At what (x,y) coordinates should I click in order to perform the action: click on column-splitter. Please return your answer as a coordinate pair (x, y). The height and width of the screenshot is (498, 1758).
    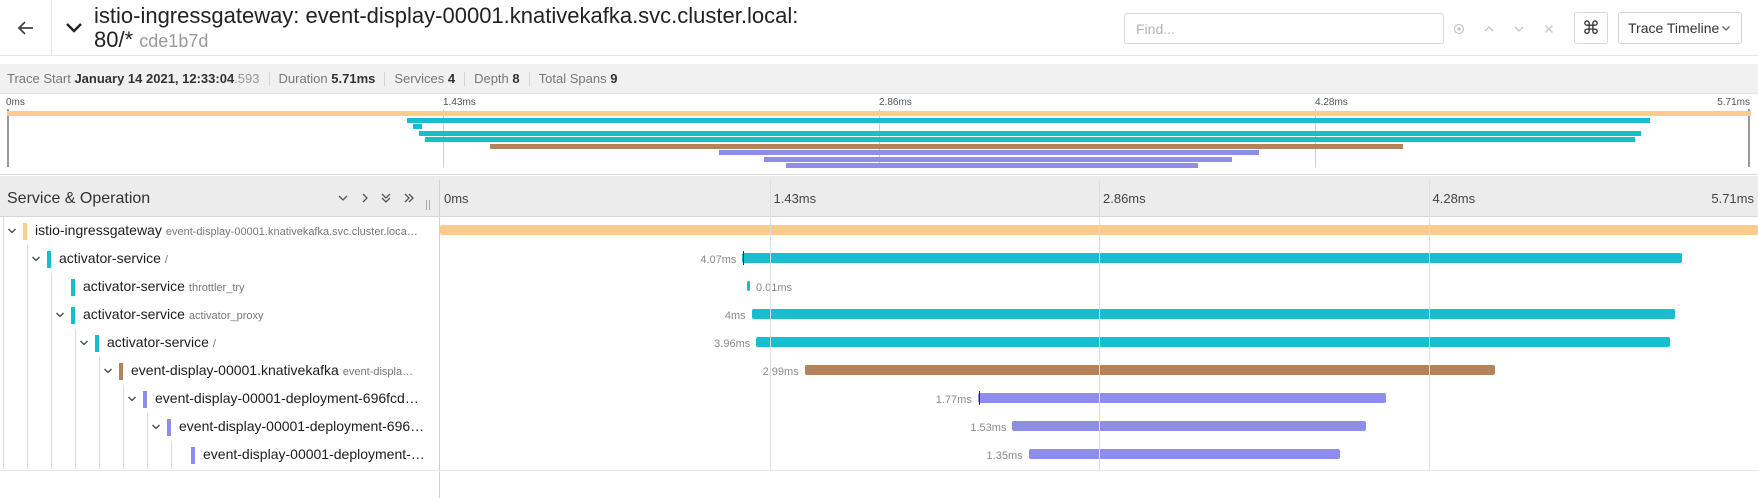
    Looking at the image, I should click on (439, 339).